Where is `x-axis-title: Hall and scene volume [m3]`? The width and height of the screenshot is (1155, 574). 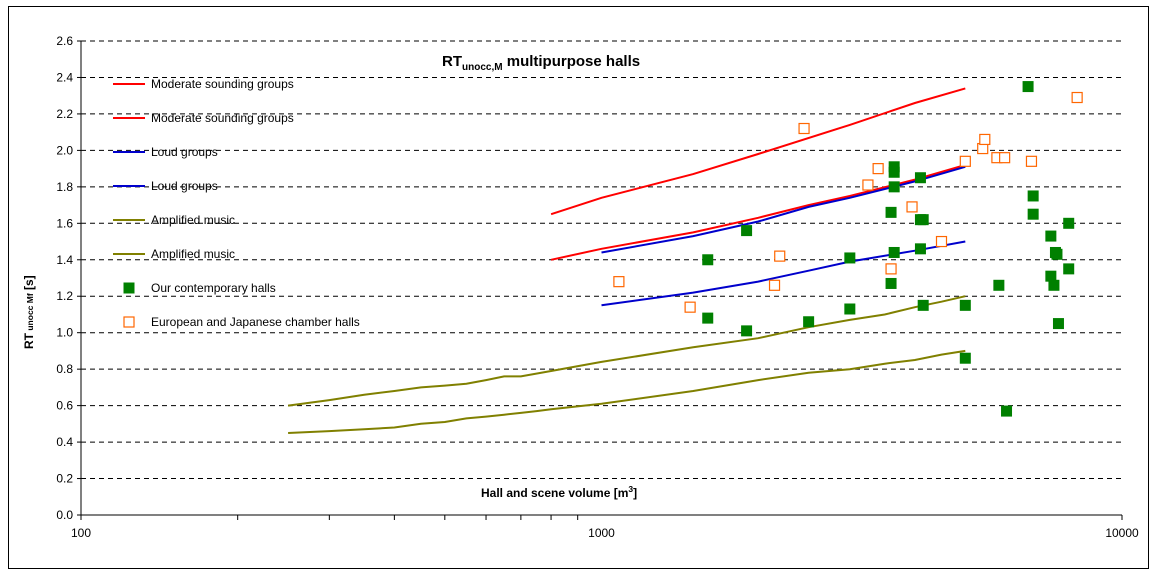 x-axis-title: Hall and scene volume [m3] is located at coordinates (559, 492).